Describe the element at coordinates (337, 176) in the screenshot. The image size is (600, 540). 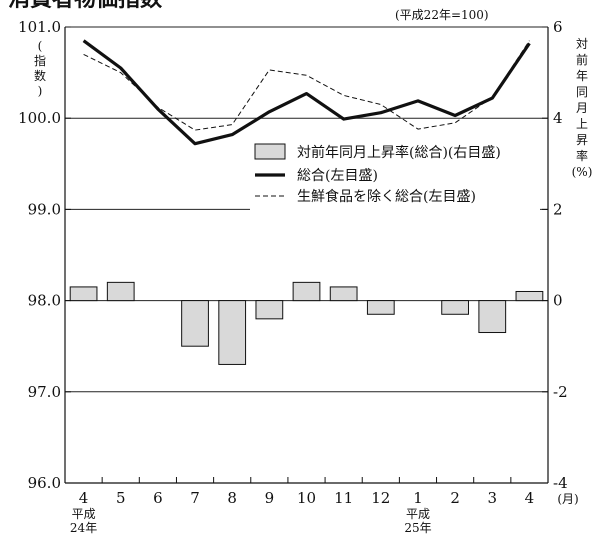
I see `legend-label: 総合(左目盛)` at that location.